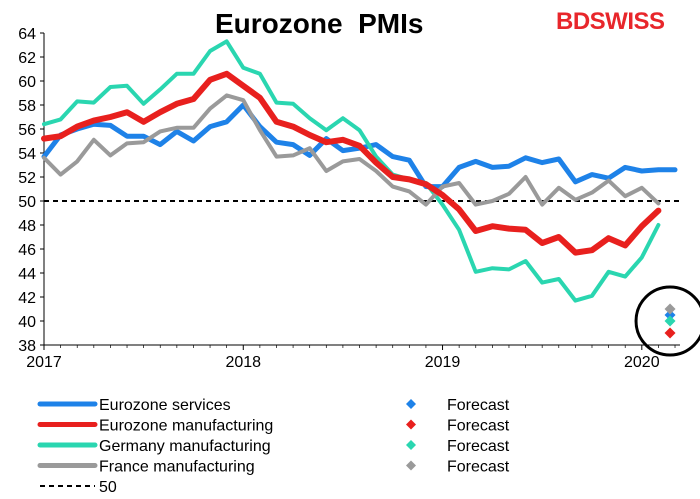  What do you see at coordinates (27, 322) in the screenshot?
I see `y-tick-label: 40` at bounding box center [27, 322].